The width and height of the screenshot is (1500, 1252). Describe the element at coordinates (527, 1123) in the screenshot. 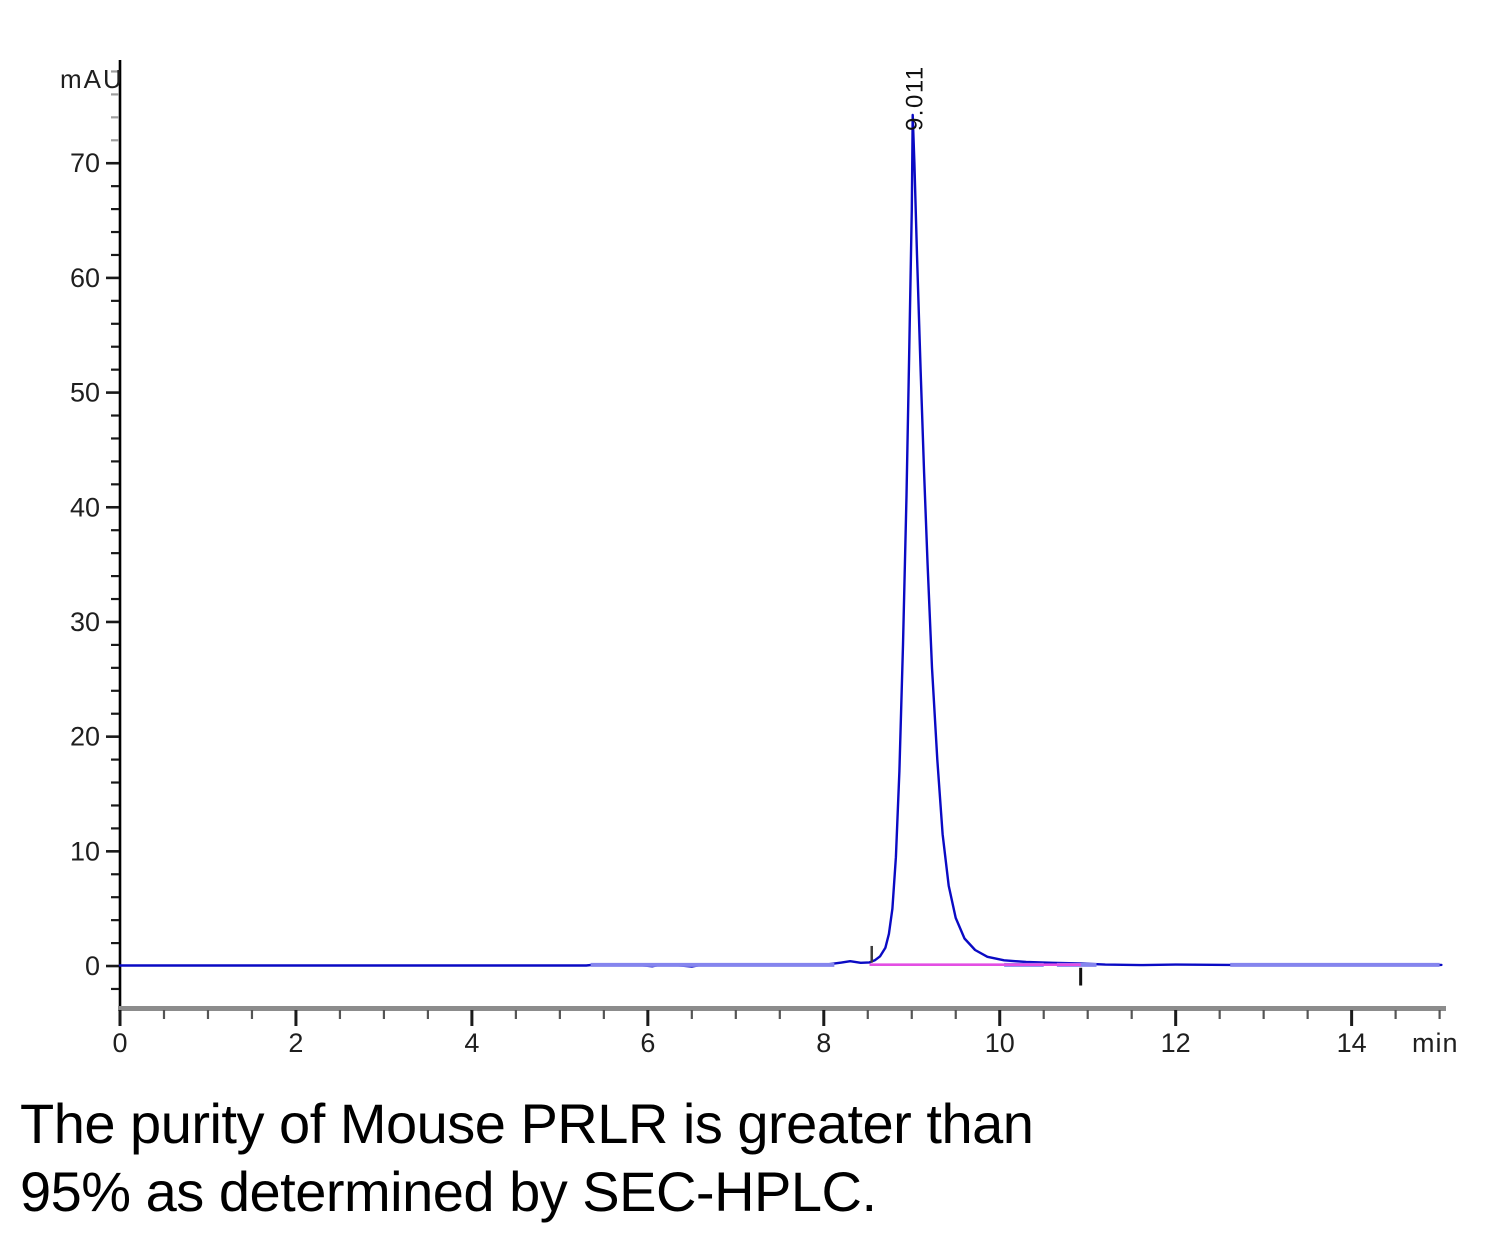

I see `caption-line-1: The purity of Mouse PRLR is greater than` at that location.